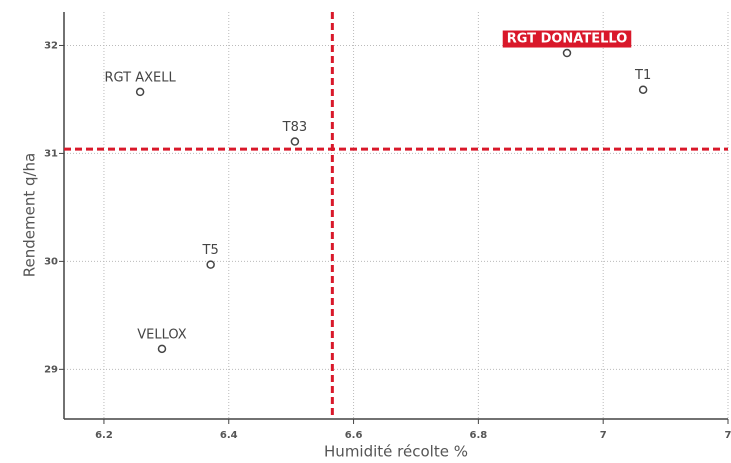  I want to click on x-tick-label: 6.4, so click(229, 435).